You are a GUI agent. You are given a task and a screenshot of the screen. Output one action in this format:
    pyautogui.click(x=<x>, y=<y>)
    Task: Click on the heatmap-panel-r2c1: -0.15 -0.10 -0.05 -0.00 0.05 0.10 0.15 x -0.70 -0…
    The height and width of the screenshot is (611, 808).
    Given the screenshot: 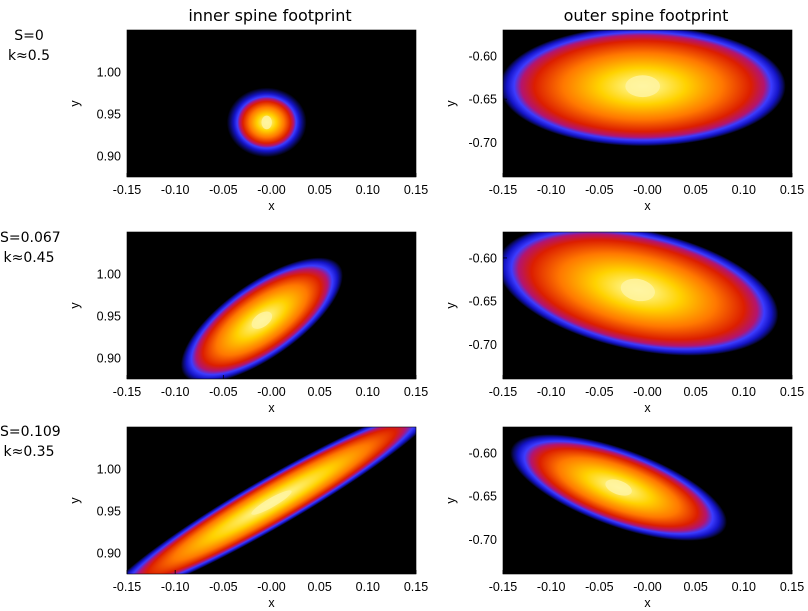 What is the action you would take?
    pyautogui.click(x=624, y=510)
    